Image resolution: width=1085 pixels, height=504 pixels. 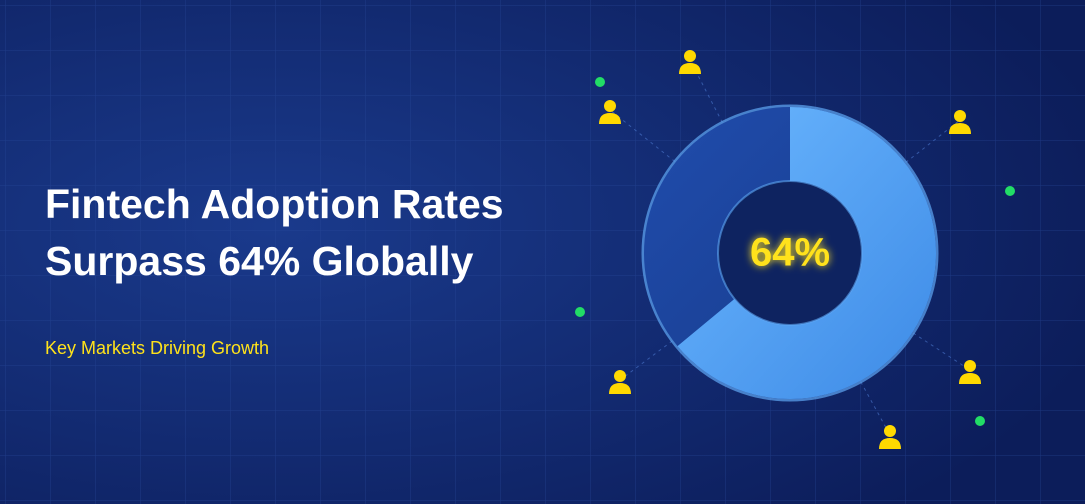 I want to click on donut-label: 64%, so click(x=790, y=253).